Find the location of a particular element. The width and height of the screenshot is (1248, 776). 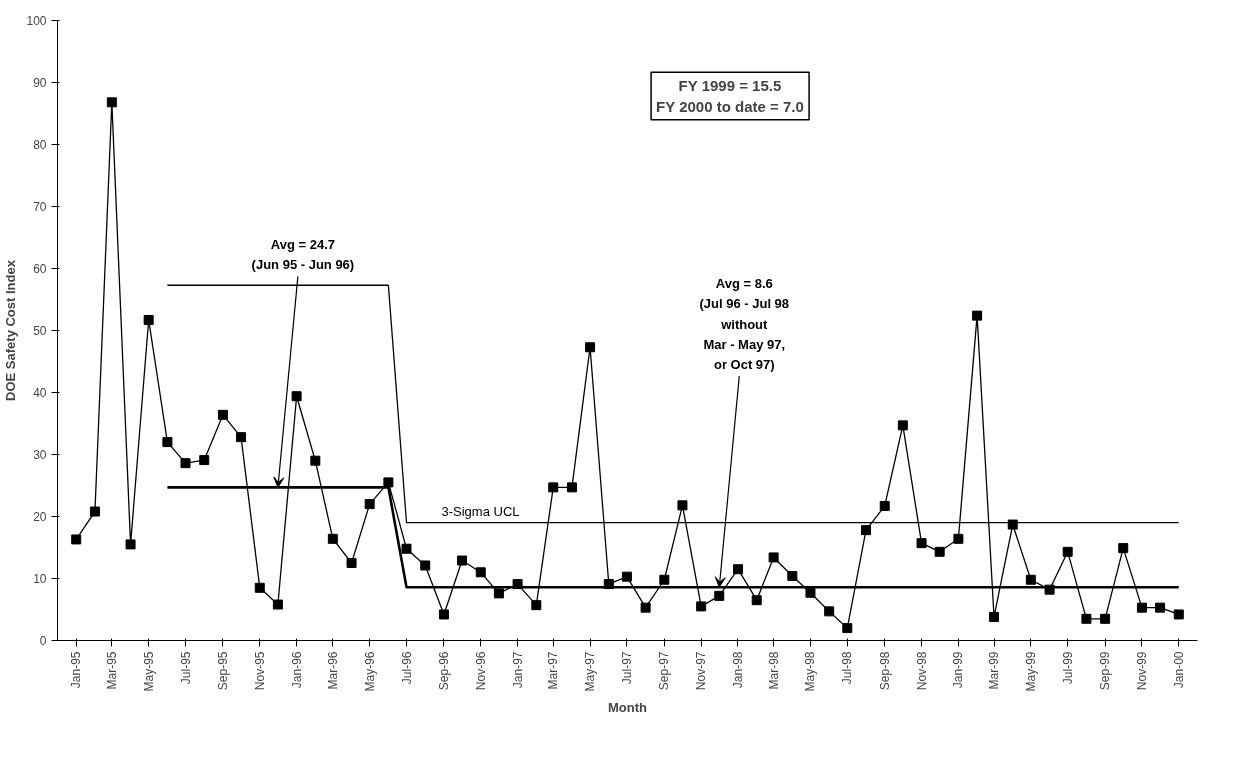

y-tick-label: 20 is located at coordinates (40, 517).